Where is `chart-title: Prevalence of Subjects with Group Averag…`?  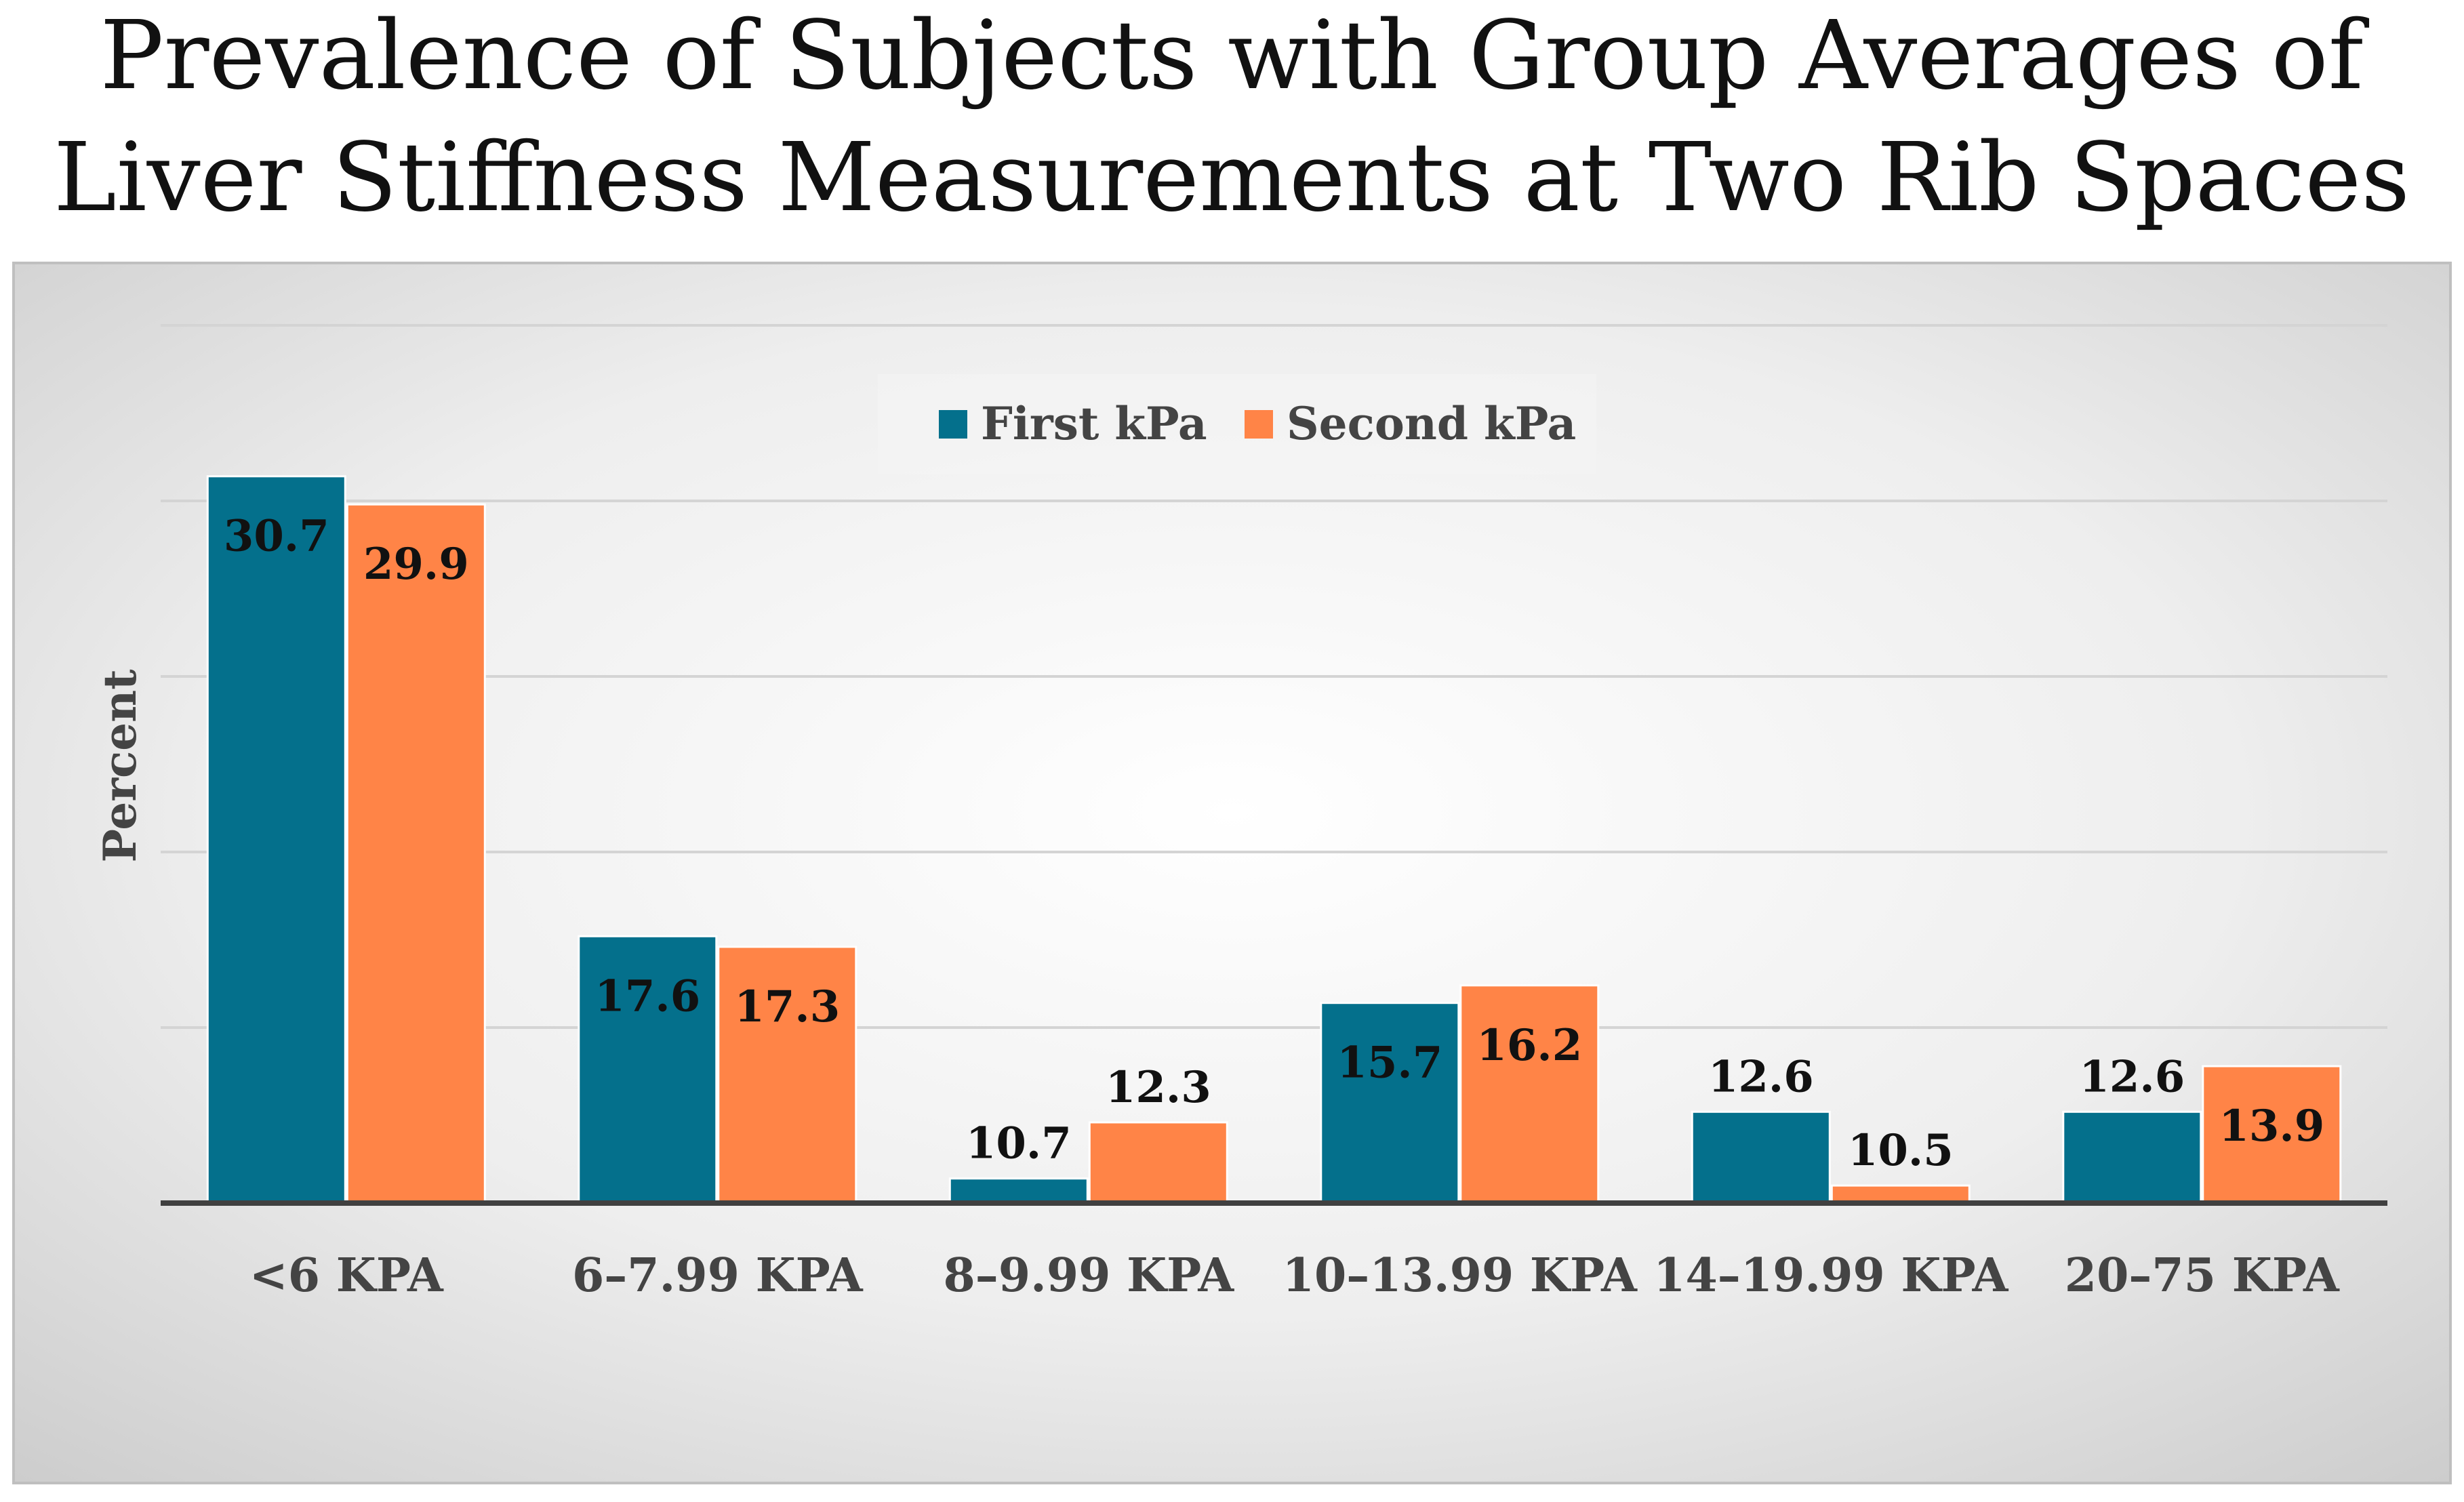
chart-title: Prevalence of Subjects with Group Averag… is located at coordinates (1232, 117).